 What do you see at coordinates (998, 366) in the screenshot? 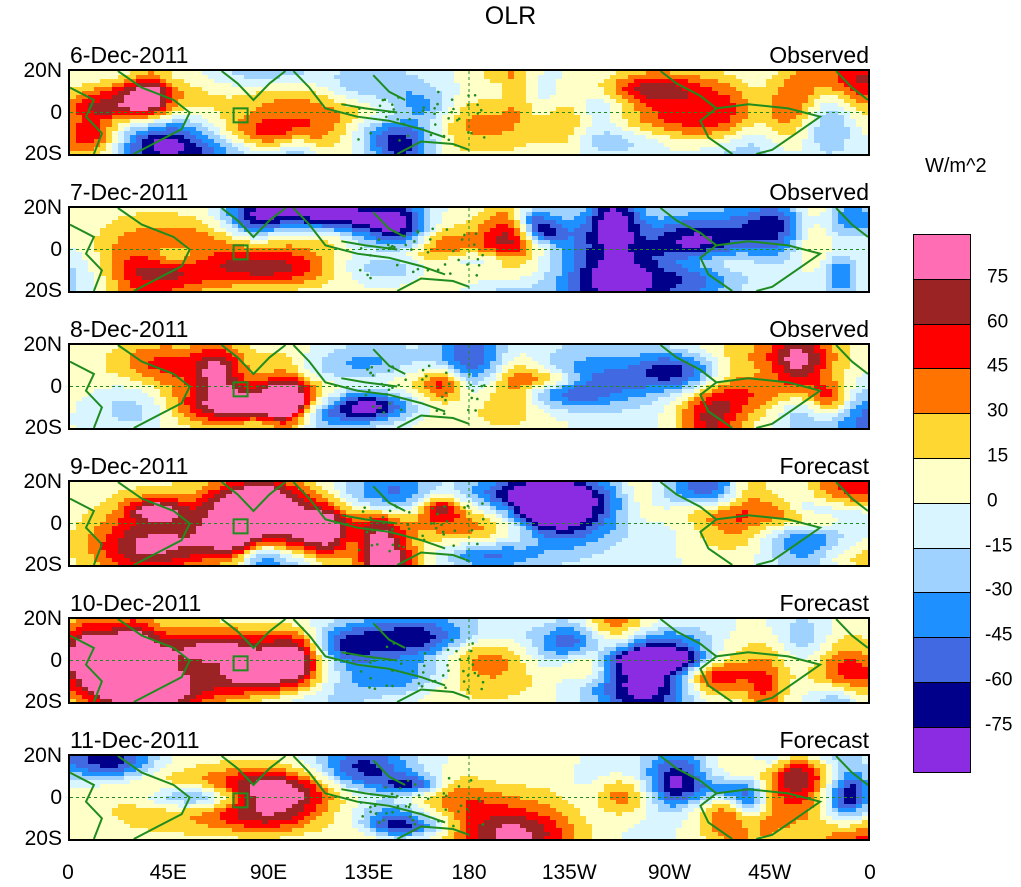
I see `colorbar-label: 45` at bounding box center [998, 366].